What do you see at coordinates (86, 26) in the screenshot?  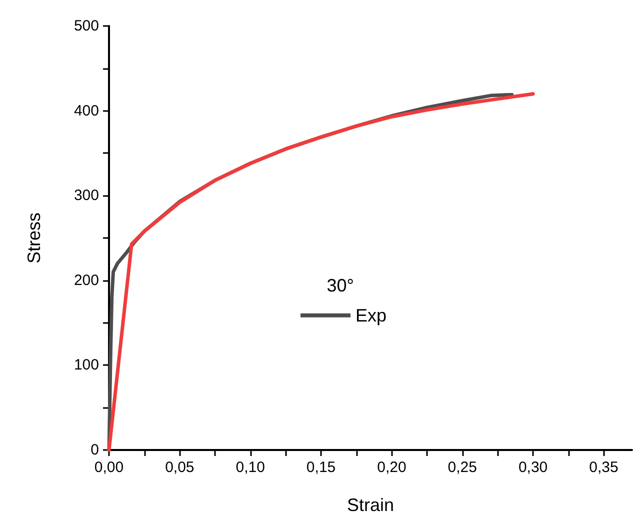 I see `y-tick-label: 500` at bounding box center [86, 26].